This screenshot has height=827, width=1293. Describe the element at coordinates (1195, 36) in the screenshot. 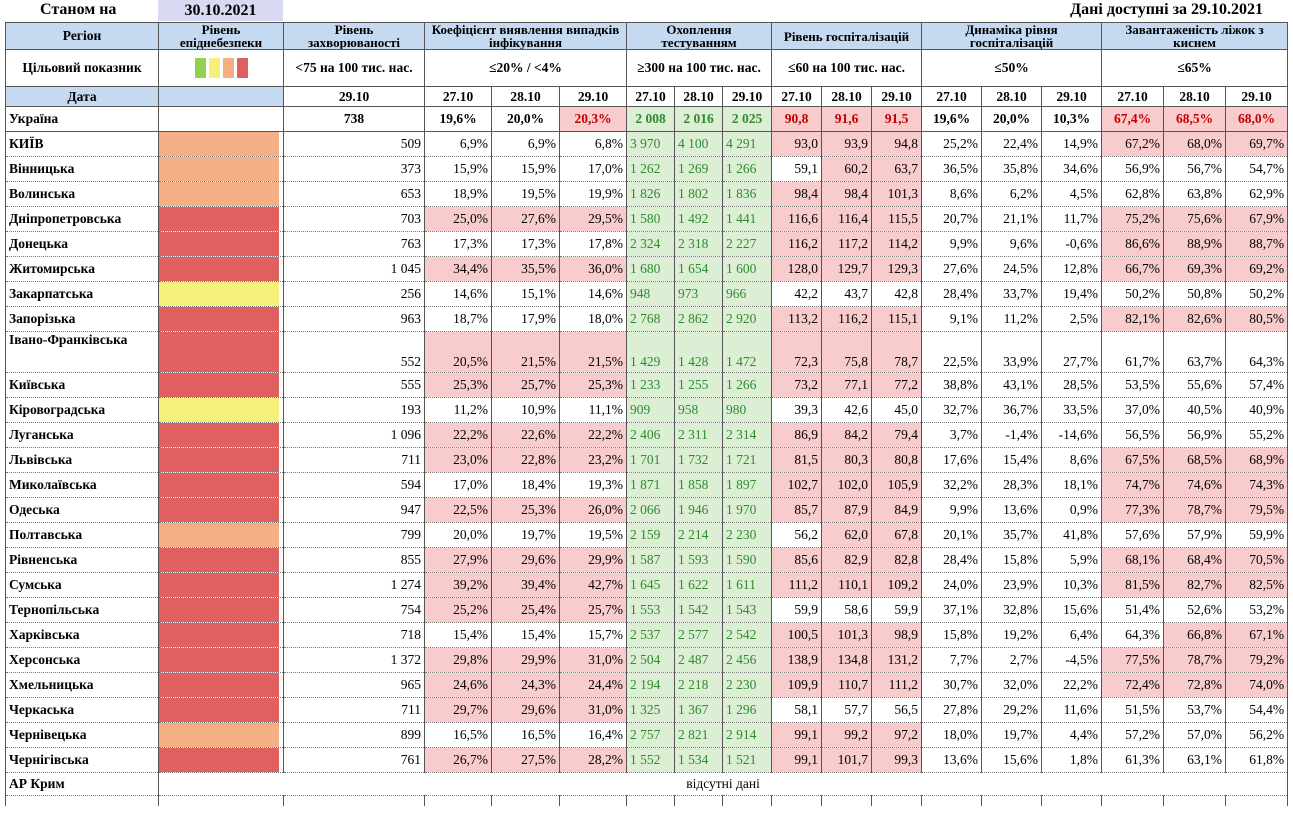

I see `col-oxygen-beds: Завантаженість ліжок з киснем` at that location.